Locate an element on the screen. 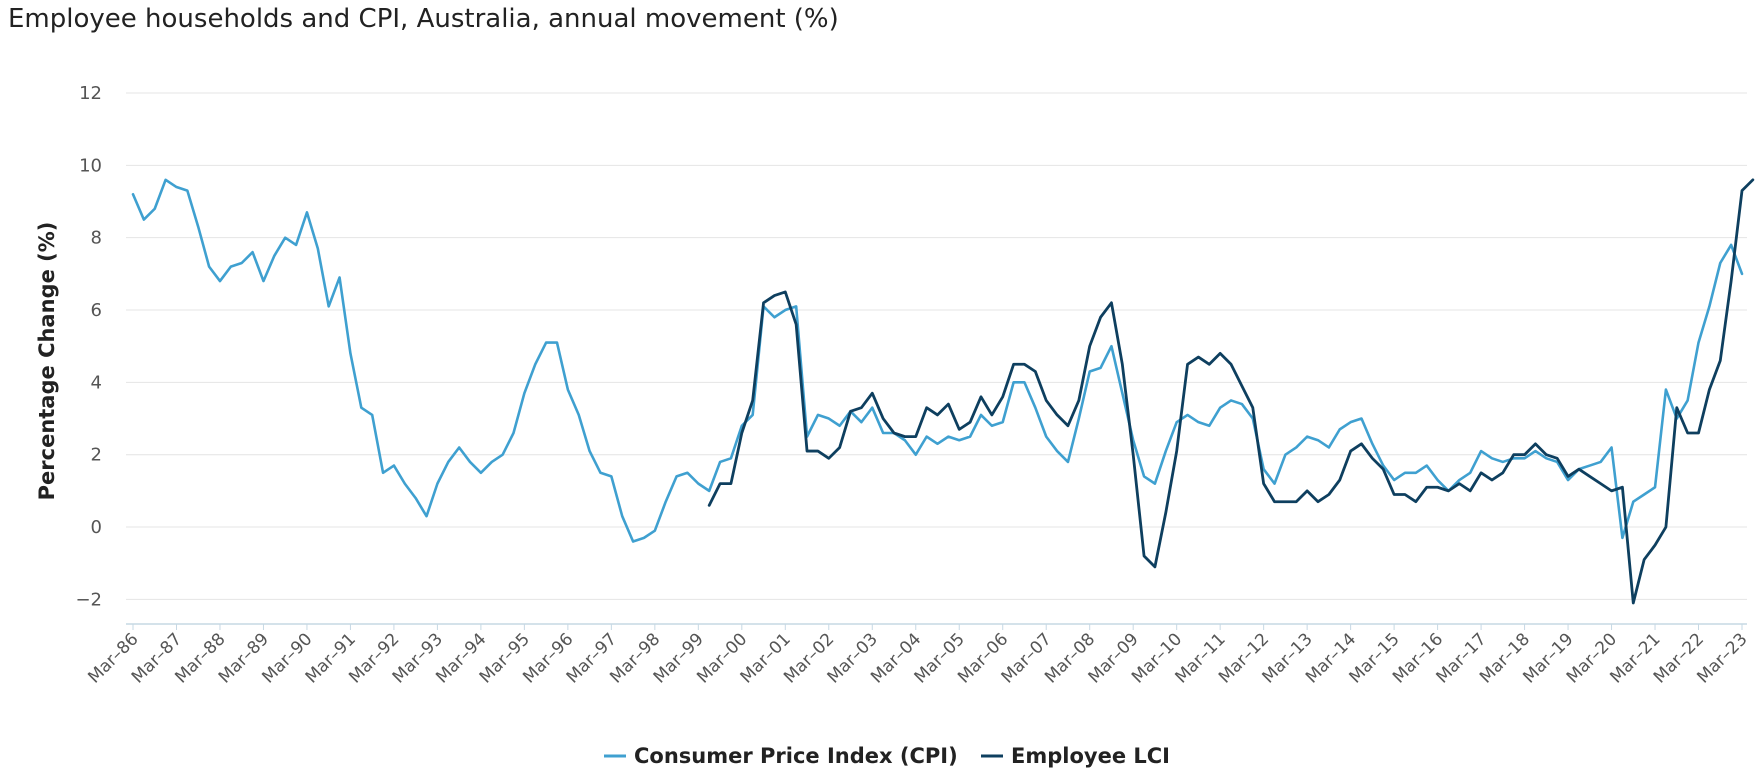 Image resolution: width=1755 pixels, height=776 pixels. legend-label: Consumer Price Index (CPI) is located at coordinates (796, 756).